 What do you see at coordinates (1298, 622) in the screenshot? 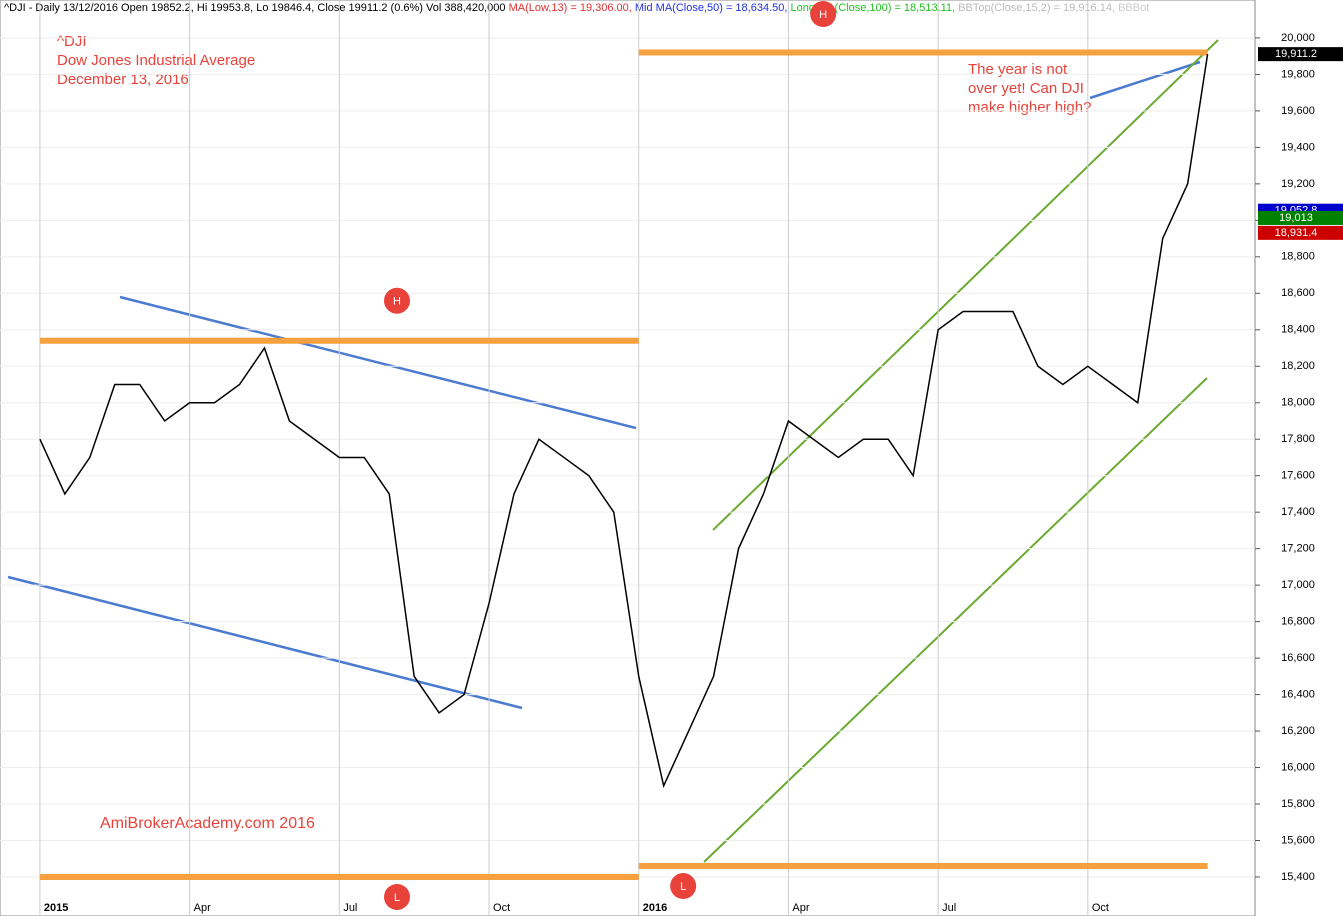
I see `y-tick-label: 16,800` at bounding box center [1298, 622].